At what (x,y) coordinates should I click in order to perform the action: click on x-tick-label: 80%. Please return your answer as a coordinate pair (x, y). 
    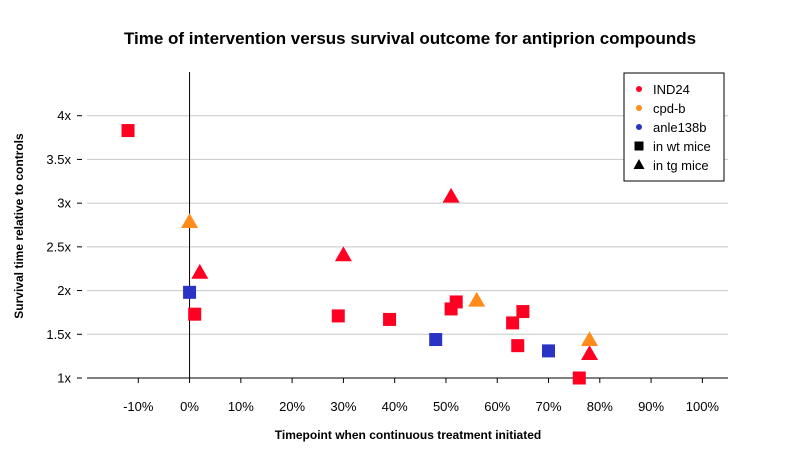
    Looking at the image, I should click on (600, 406).